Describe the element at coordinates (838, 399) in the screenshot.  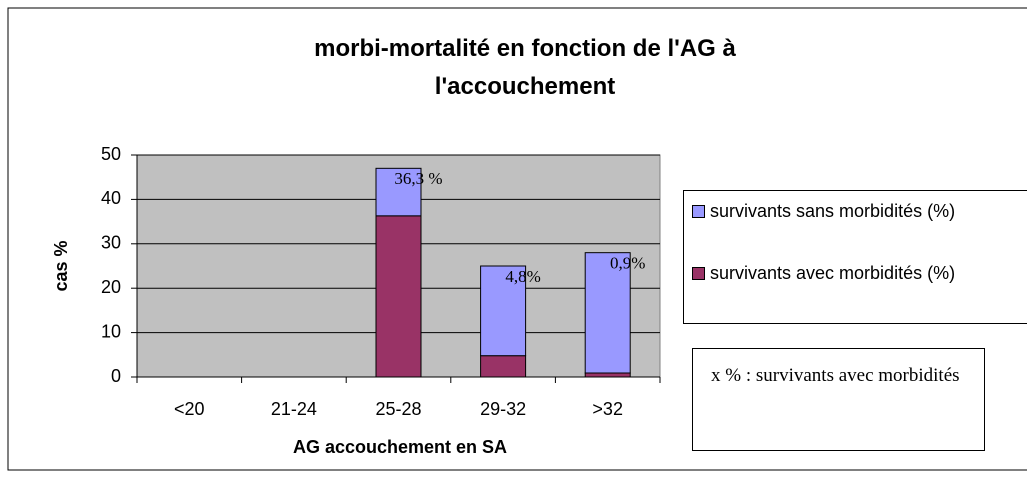
I see `annotation: x % : survivants avec morbidités` at that location.